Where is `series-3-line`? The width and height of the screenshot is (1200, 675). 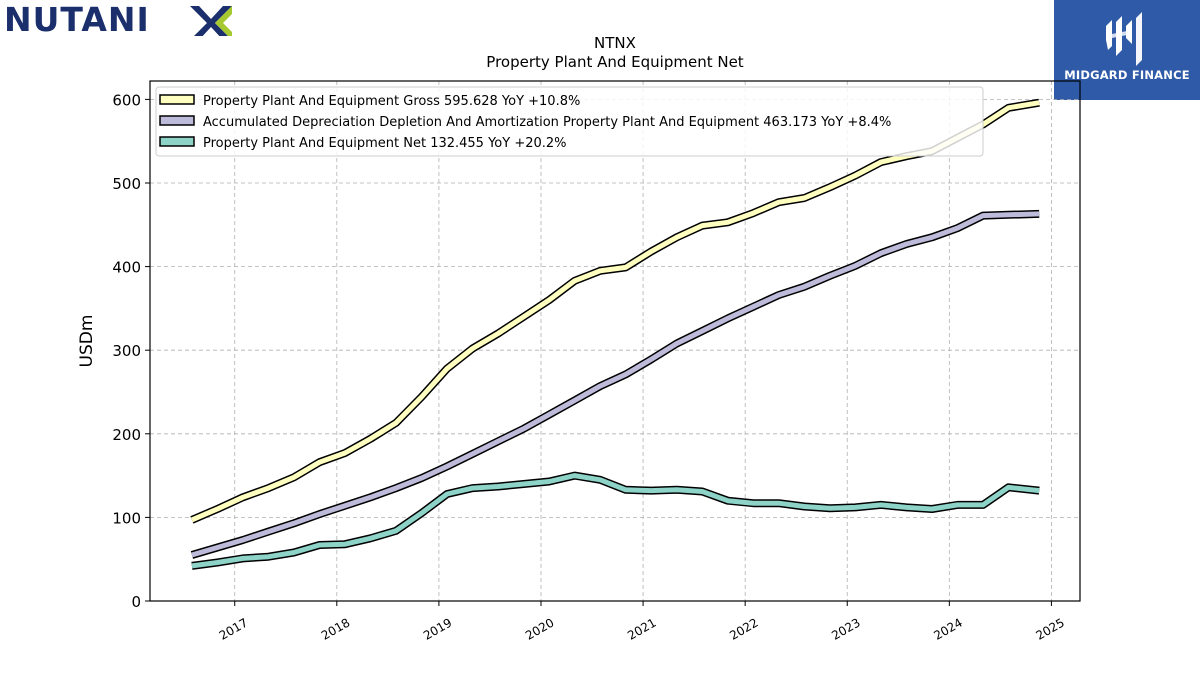 series-3-line is located at coordinates (615, 521).